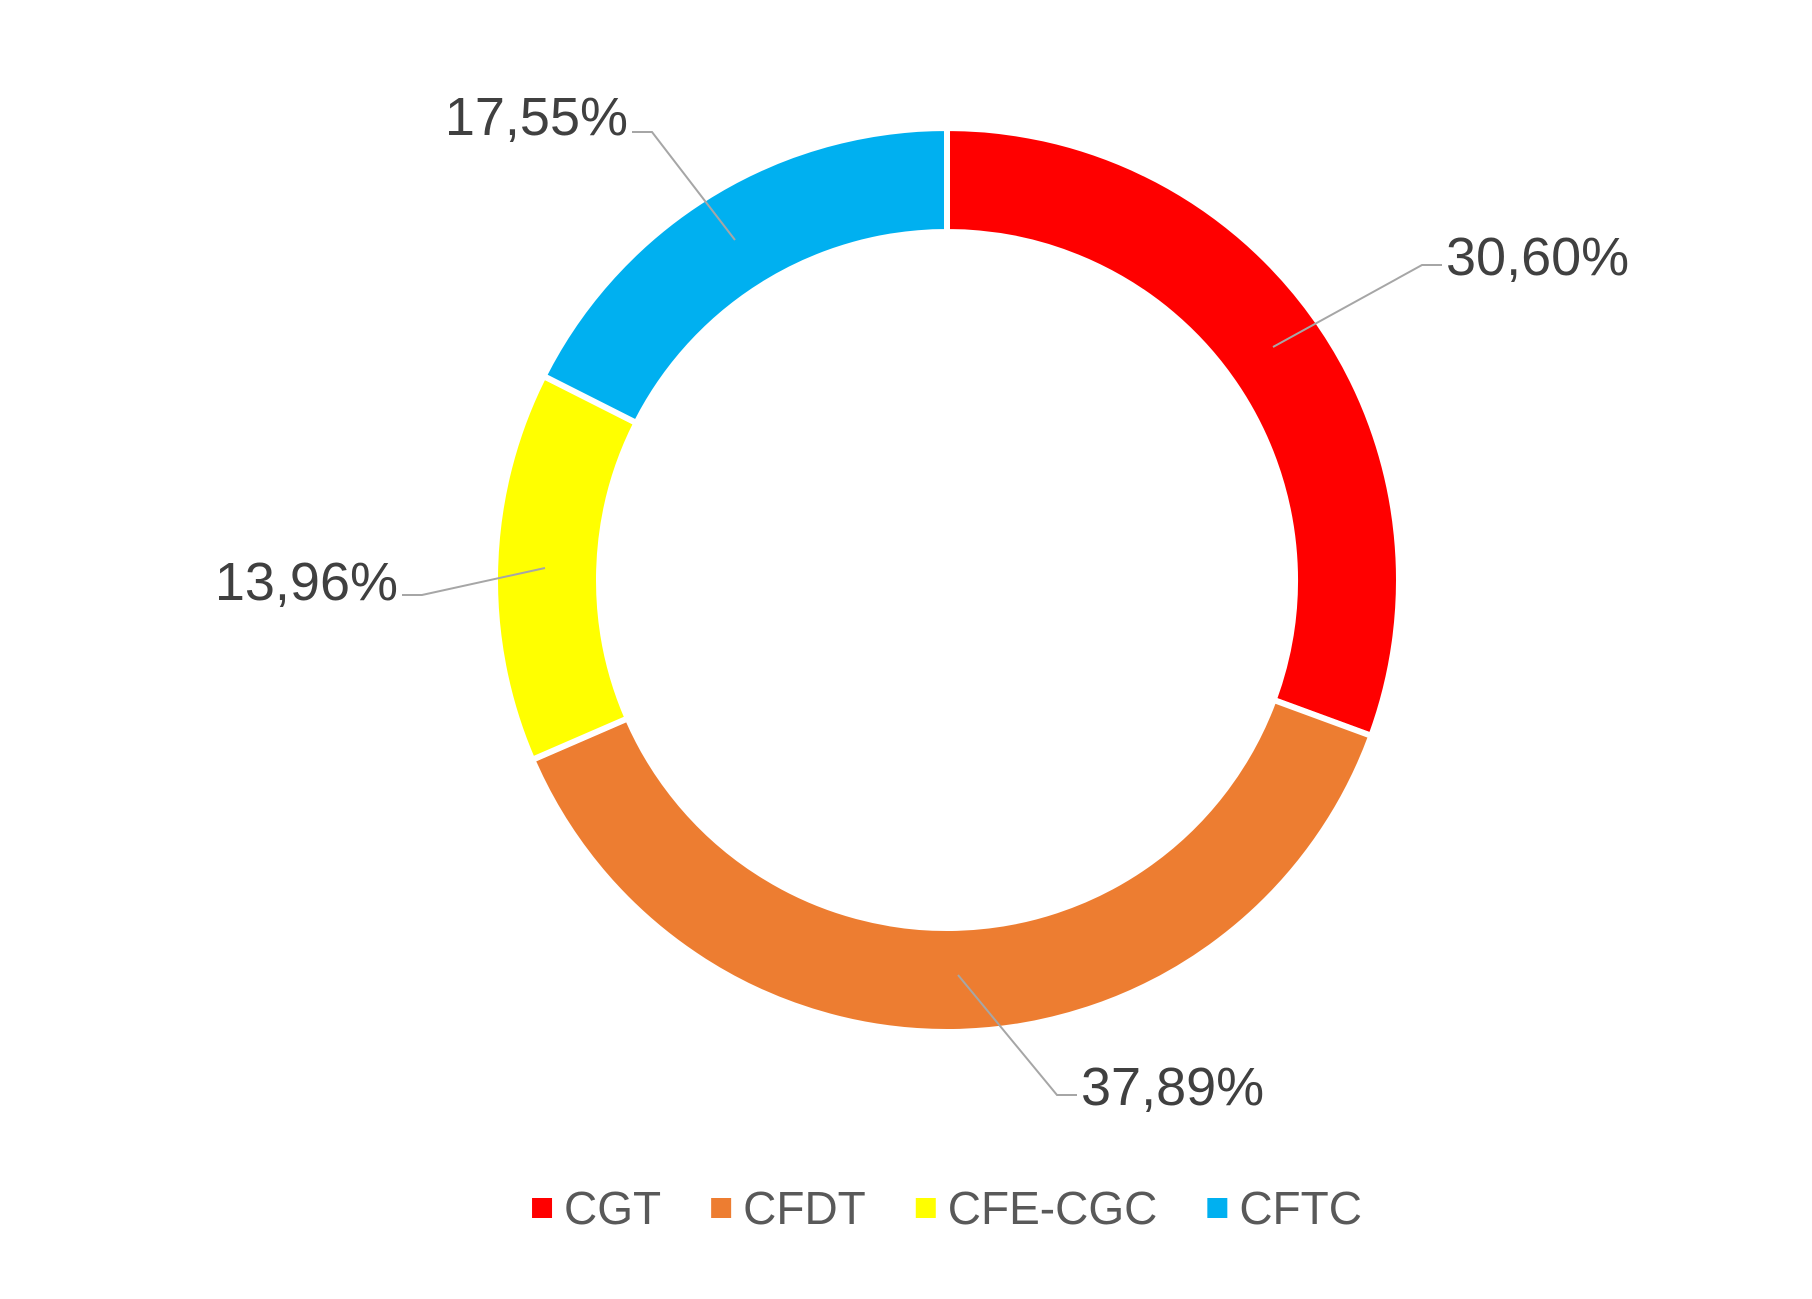 The width and height of the screenshot is (1812, 1299). What do you see at coordinates (1172, 1087) in the screenshot?
I see `data-label-cfdt: 37,89%` at bounding box center [1172, 1087].